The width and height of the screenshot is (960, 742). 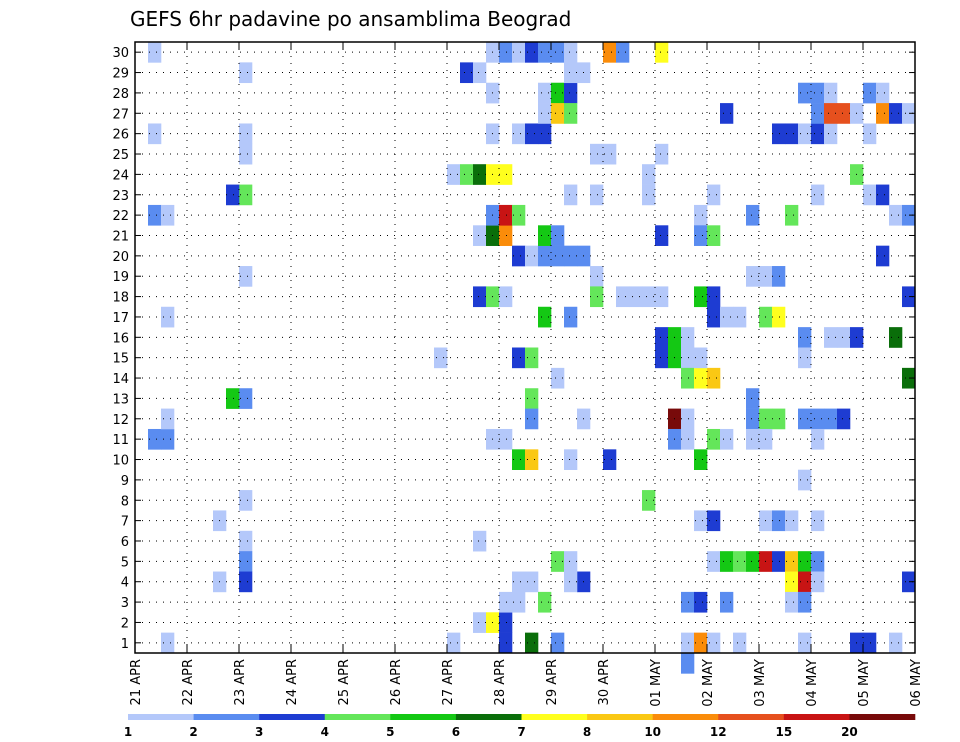 I want to click on x-tick-label: 27 APR, so click(x=448, y=682).